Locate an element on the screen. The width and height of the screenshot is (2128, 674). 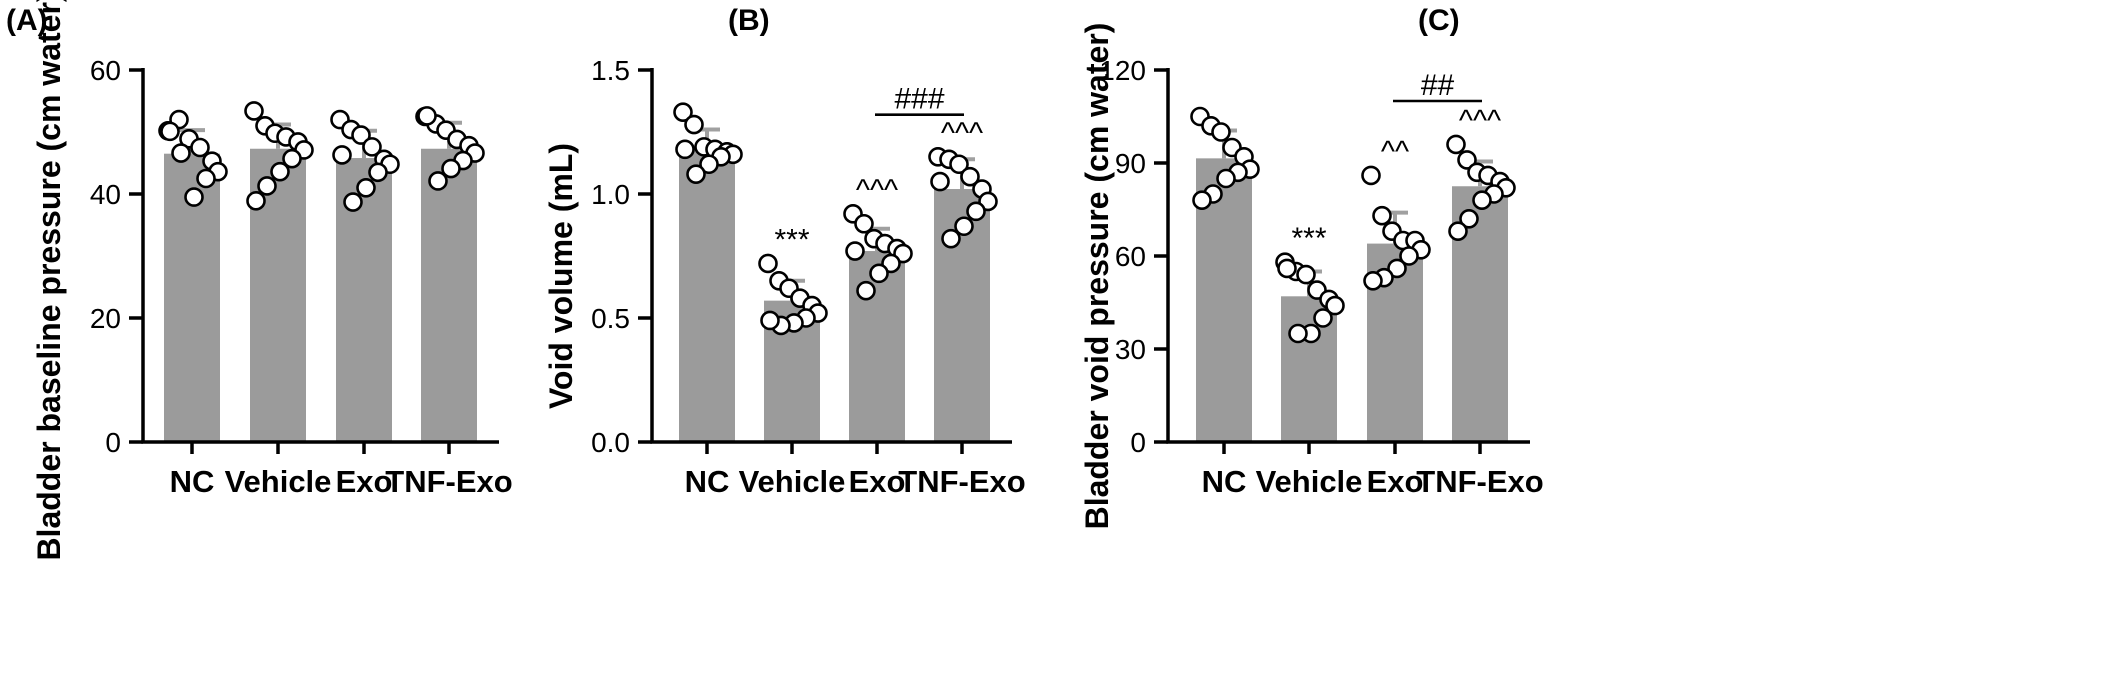
y-tick-label: 40 is located at coordinates (105, 194).